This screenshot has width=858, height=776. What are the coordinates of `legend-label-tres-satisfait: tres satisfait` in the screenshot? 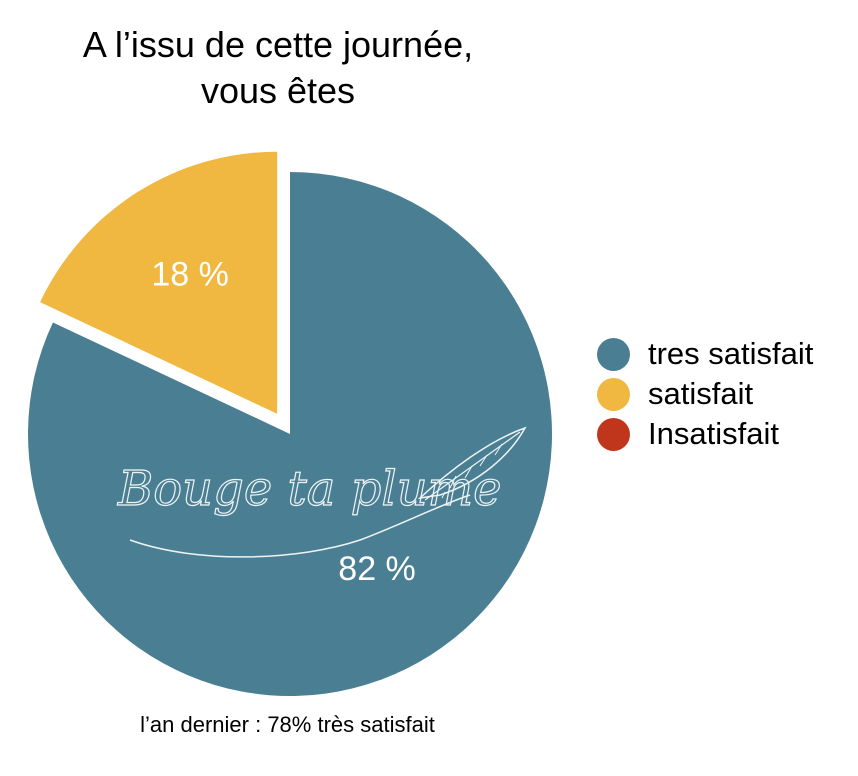 It's located at (731, 353).